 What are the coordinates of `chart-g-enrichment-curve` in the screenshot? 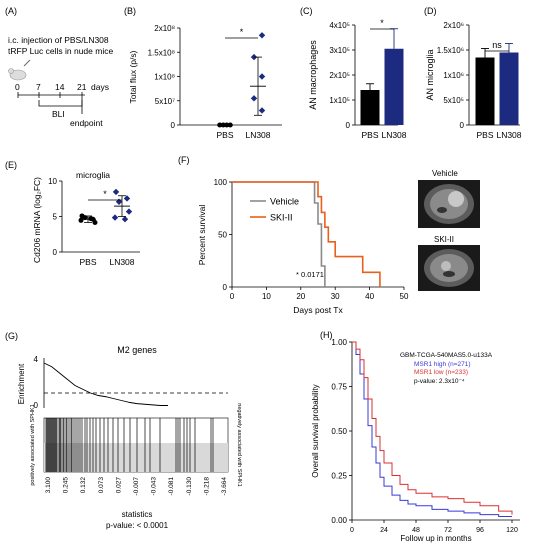 It's located at (105, 384).